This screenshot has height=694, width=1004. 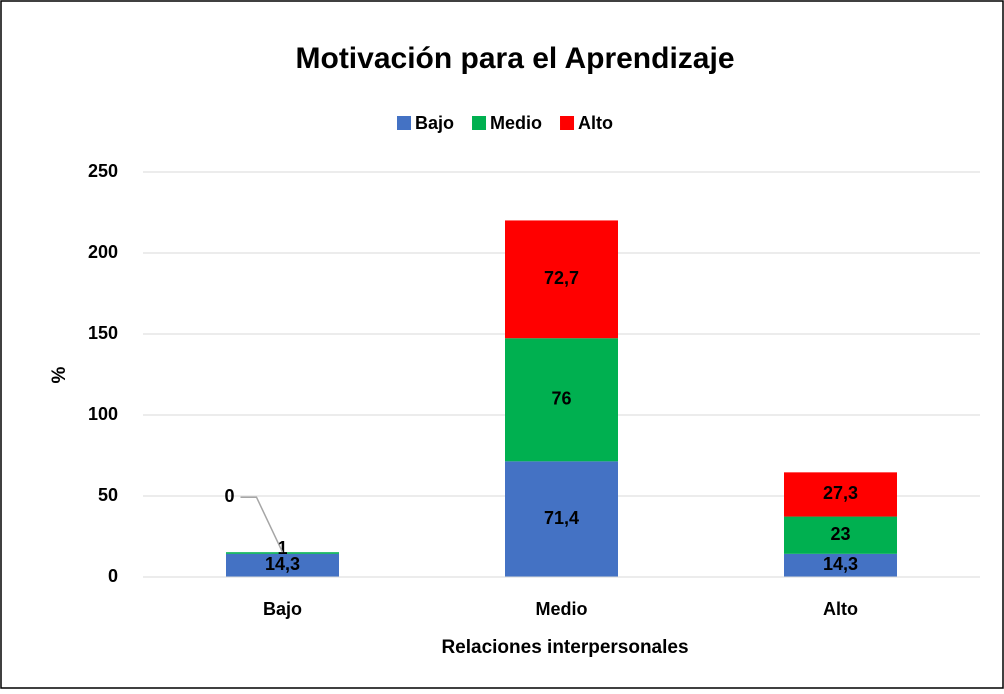 What do you see at coordinates (515, 58) in the screenshot?
I see `chart-title: Motivación para el Aprendizaje` at bounding box center [515, 58].